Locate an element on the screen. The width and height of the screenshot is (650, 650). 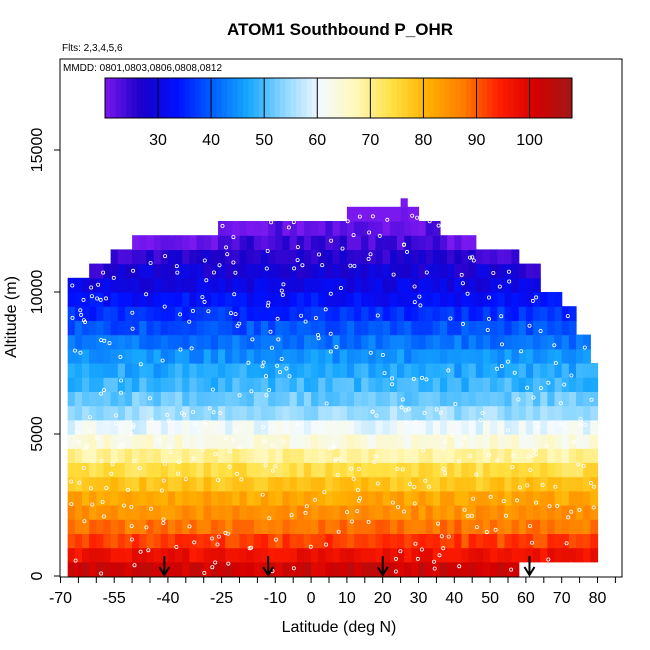
colorbar-frame is located at coordinates (338, 98).